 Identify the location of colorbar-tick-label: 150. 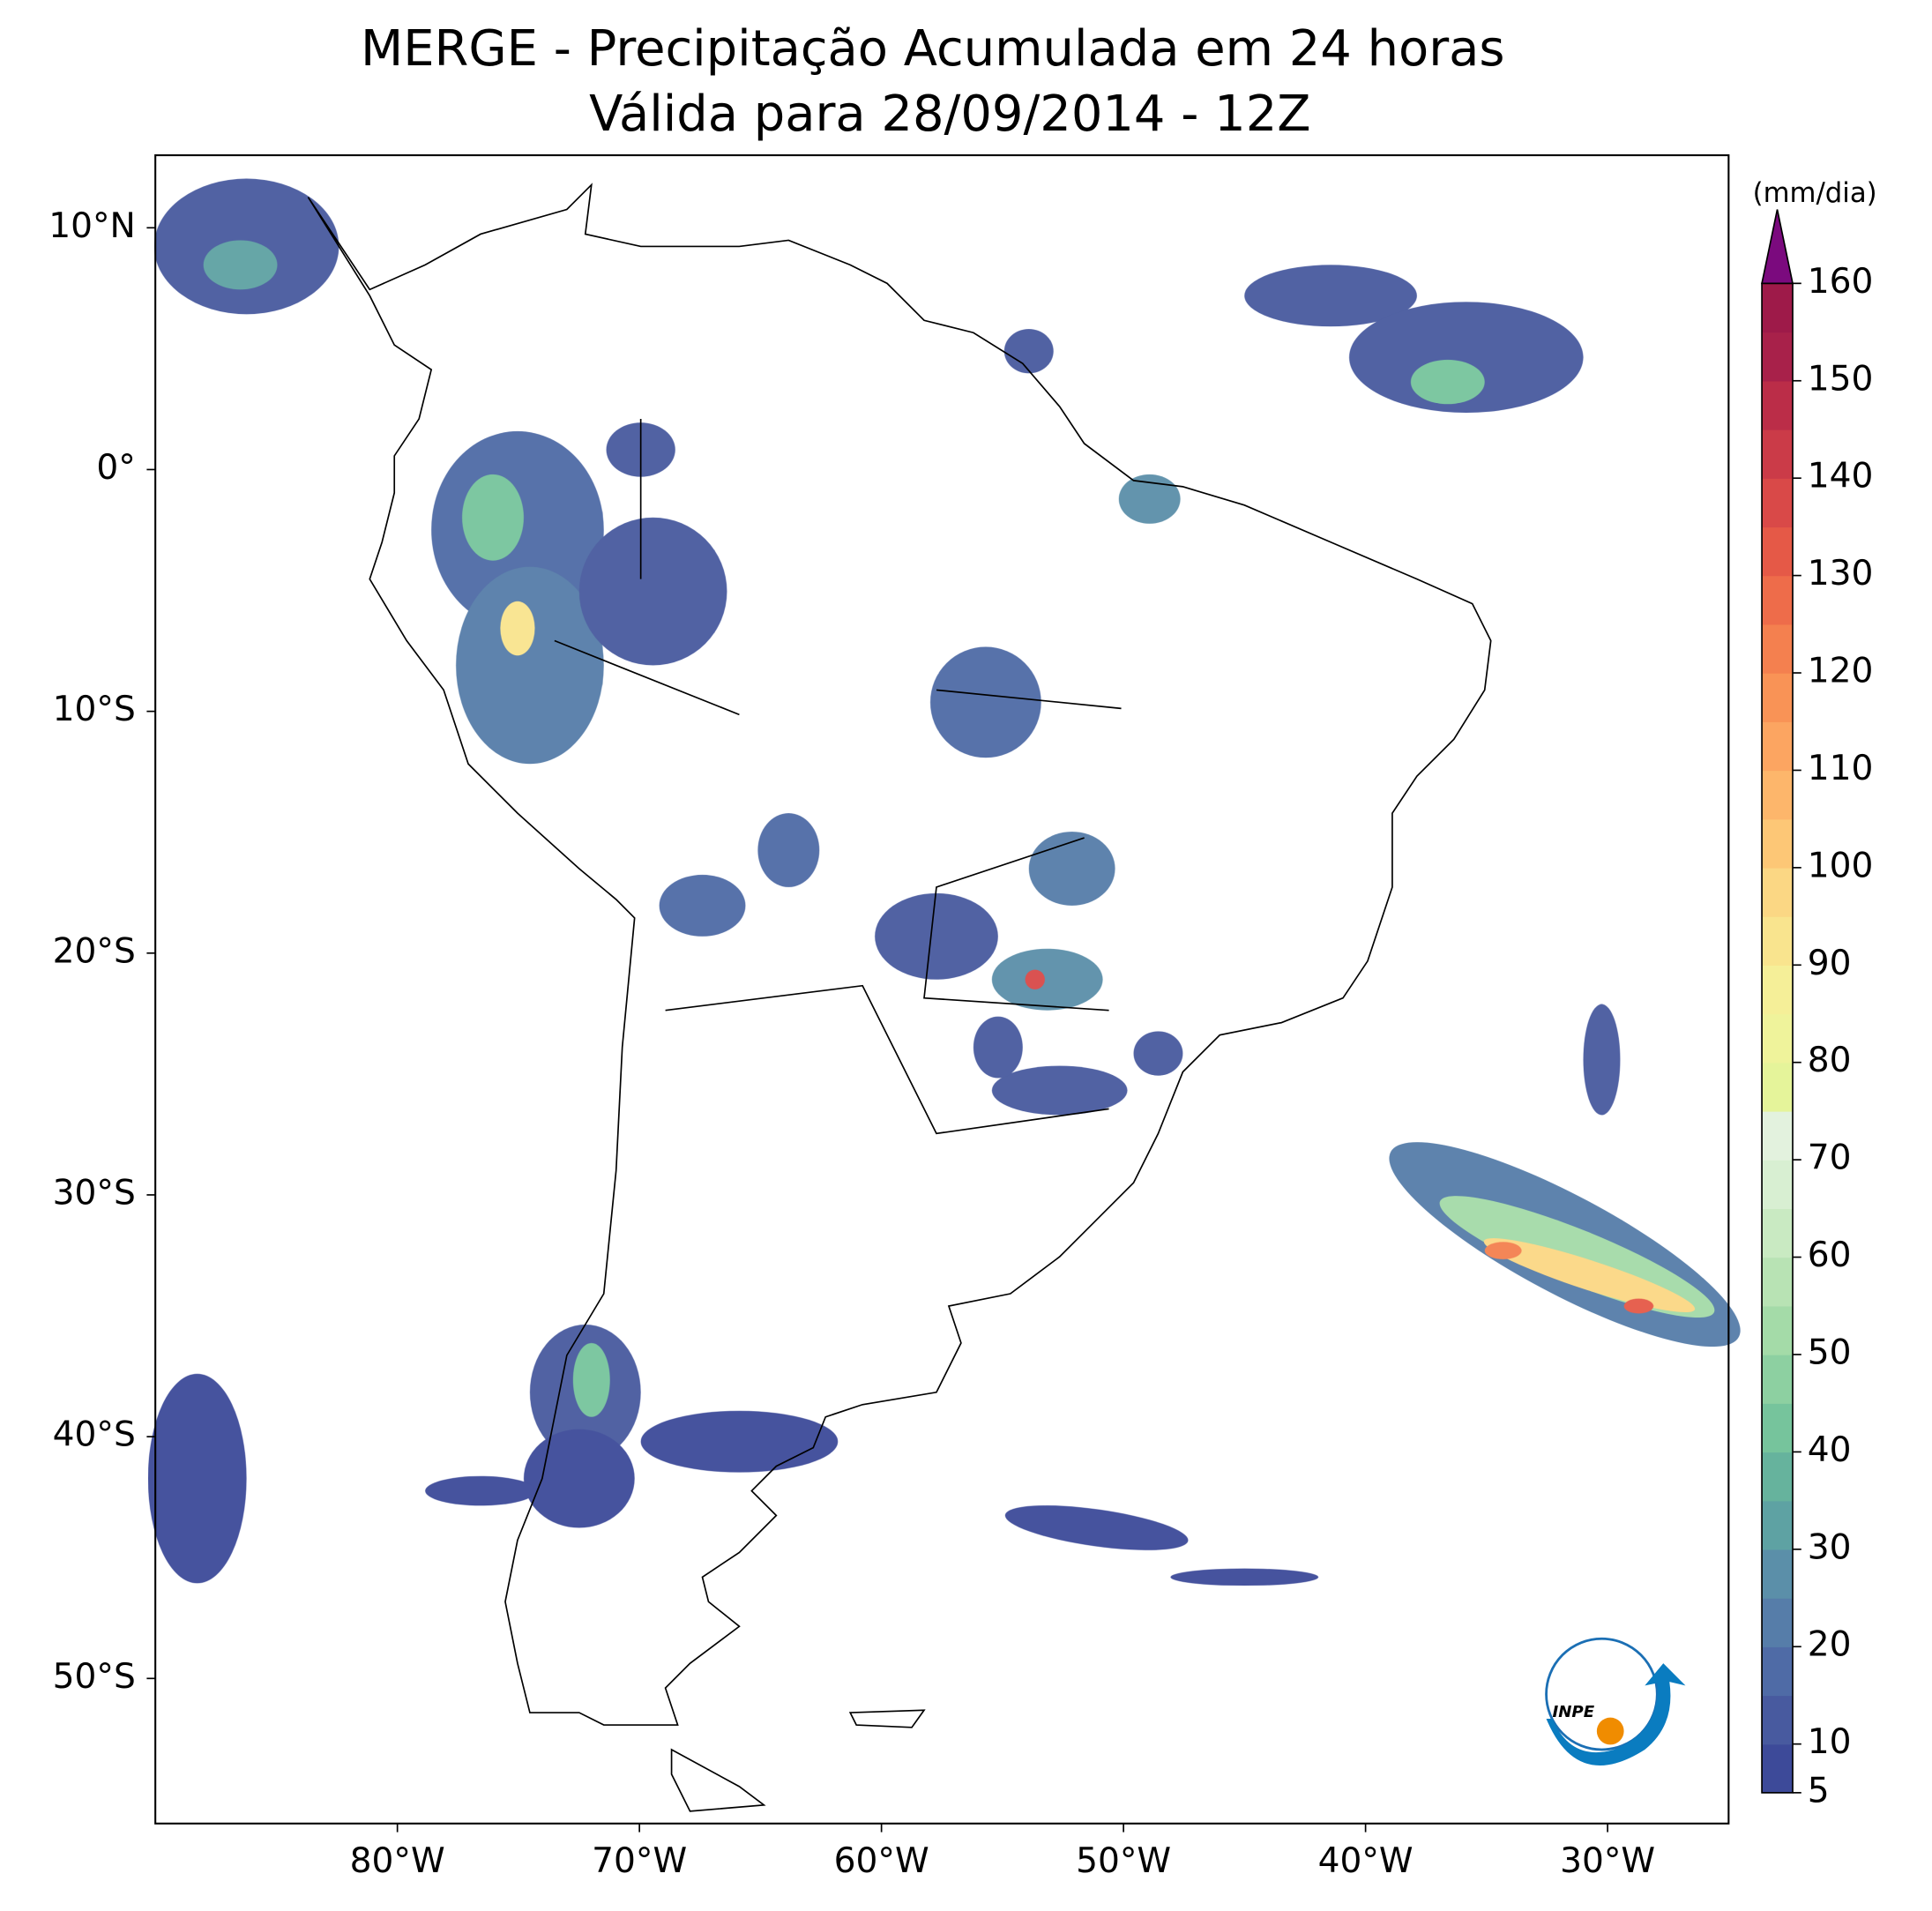
(1841, 379).